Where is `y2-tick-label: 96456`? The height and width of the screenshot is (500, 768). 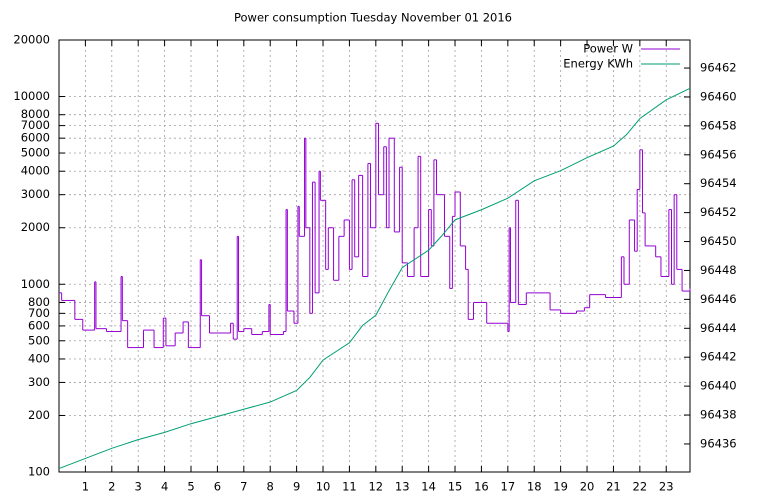
y2-tick-label: 96456 is located at coordinates (718, 154).